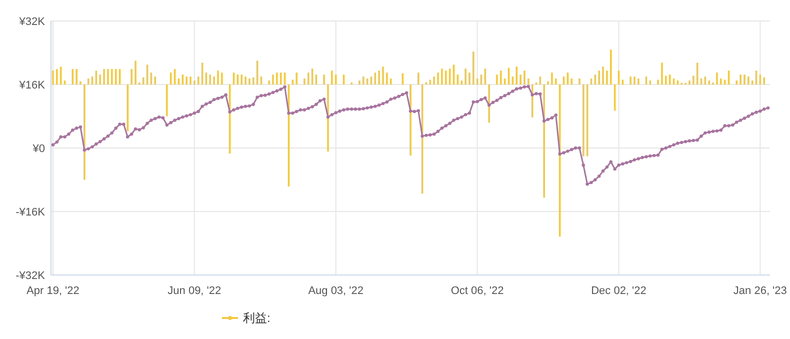  I want to click on x-tick-label: Apr 19, '22, so click(53, 291).